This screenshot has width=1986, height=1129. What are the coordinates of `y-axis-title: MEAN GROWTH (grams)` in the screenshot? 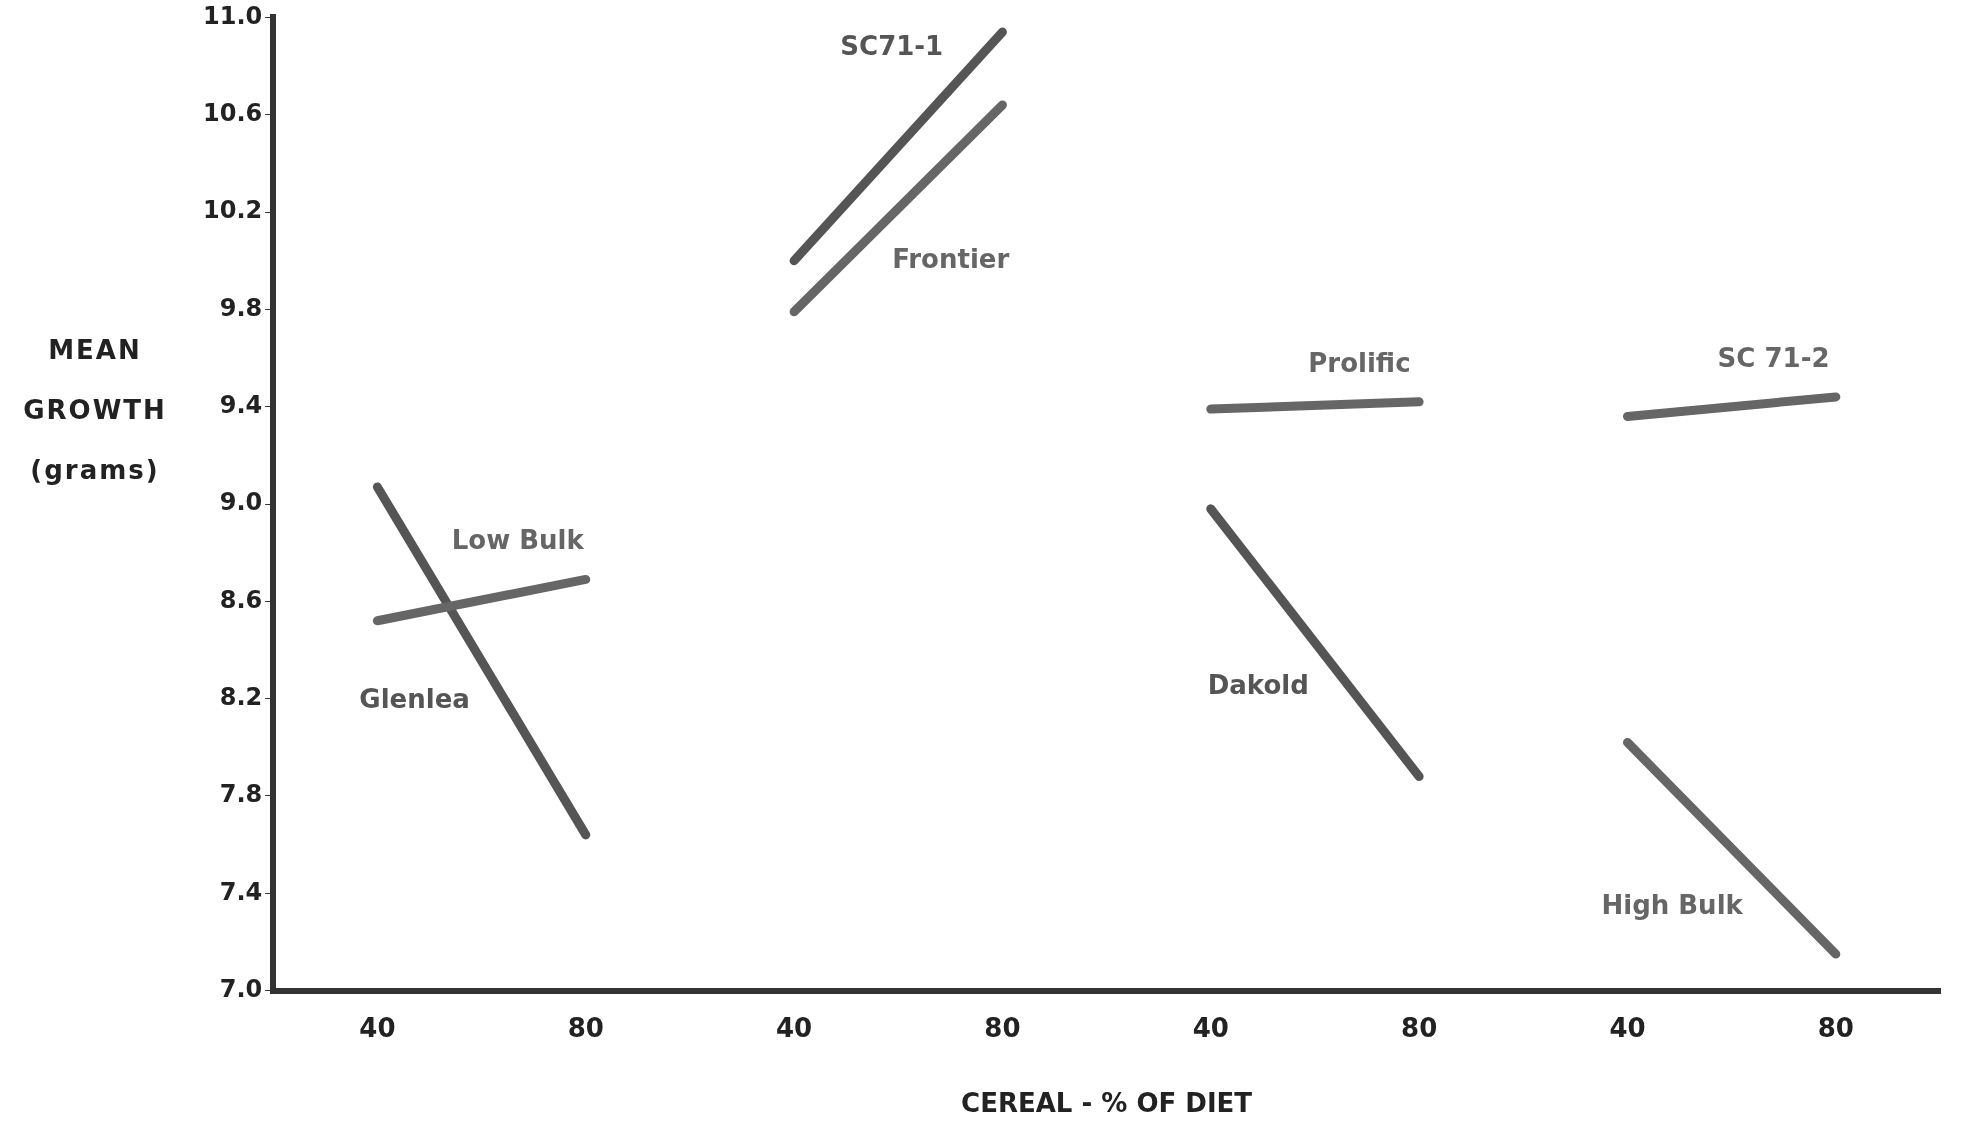 It's located at (95, 410).